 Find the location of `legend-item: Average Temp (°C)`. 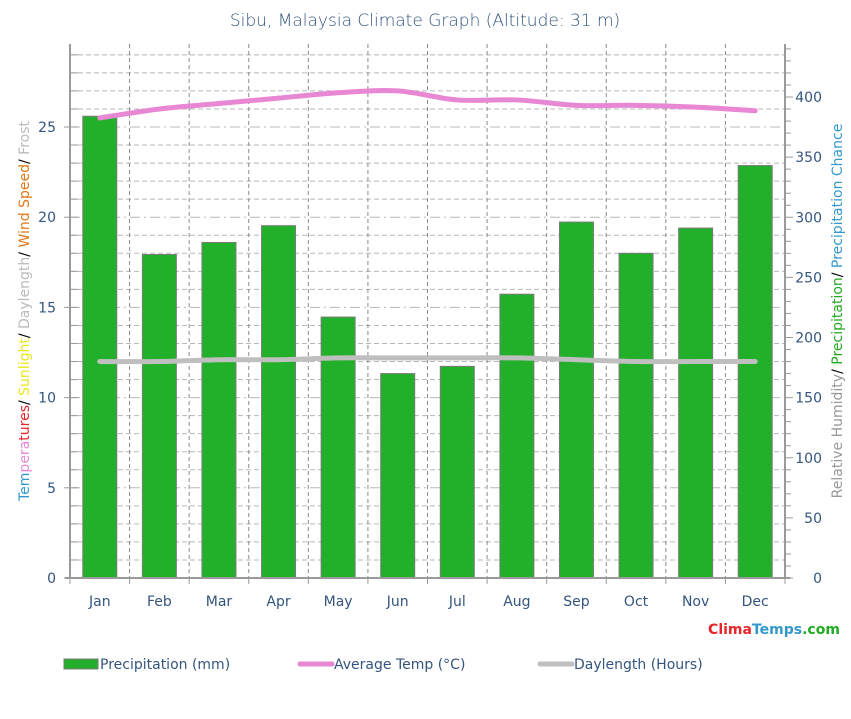

legend-item: Average Temp (°C) is located at coordinates (381, 665).